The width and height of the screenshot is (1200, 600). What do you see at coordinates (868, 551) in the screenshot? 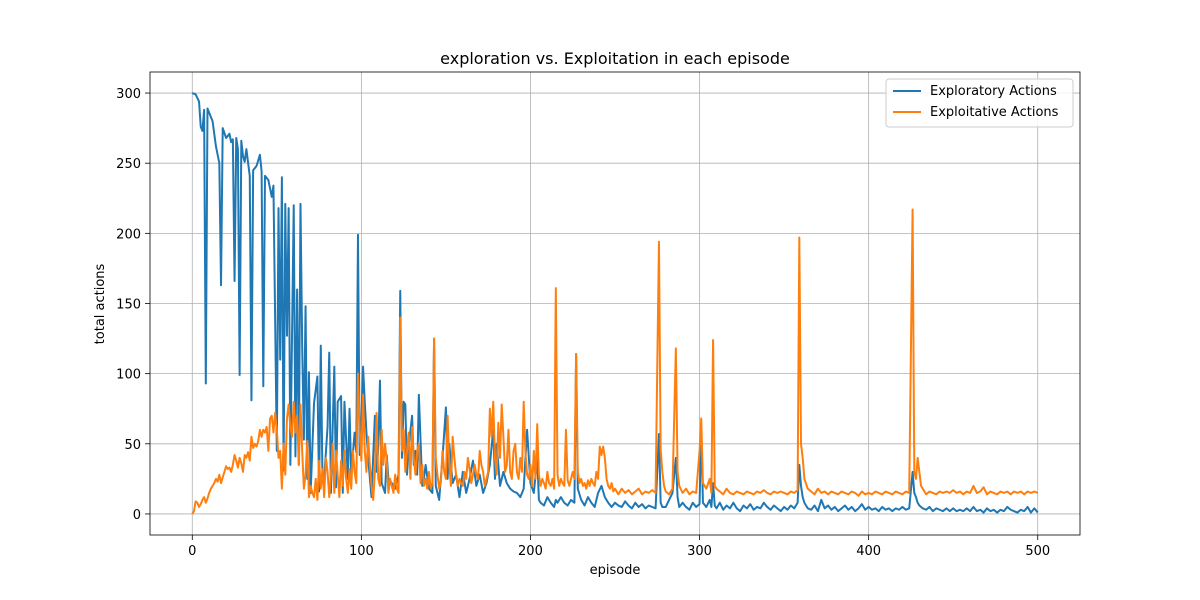
I see `x-tick-label: 400` at bounding box center [868, 551].